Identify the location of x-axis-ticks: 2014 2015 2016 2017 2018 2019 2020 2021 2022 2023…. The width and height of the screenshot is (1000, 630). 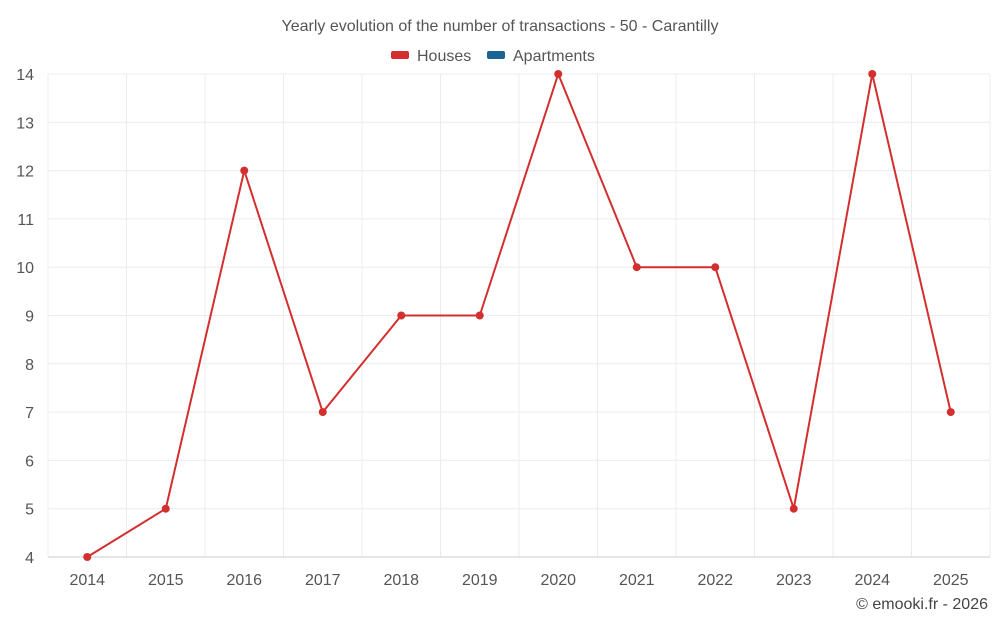
(518, 580).